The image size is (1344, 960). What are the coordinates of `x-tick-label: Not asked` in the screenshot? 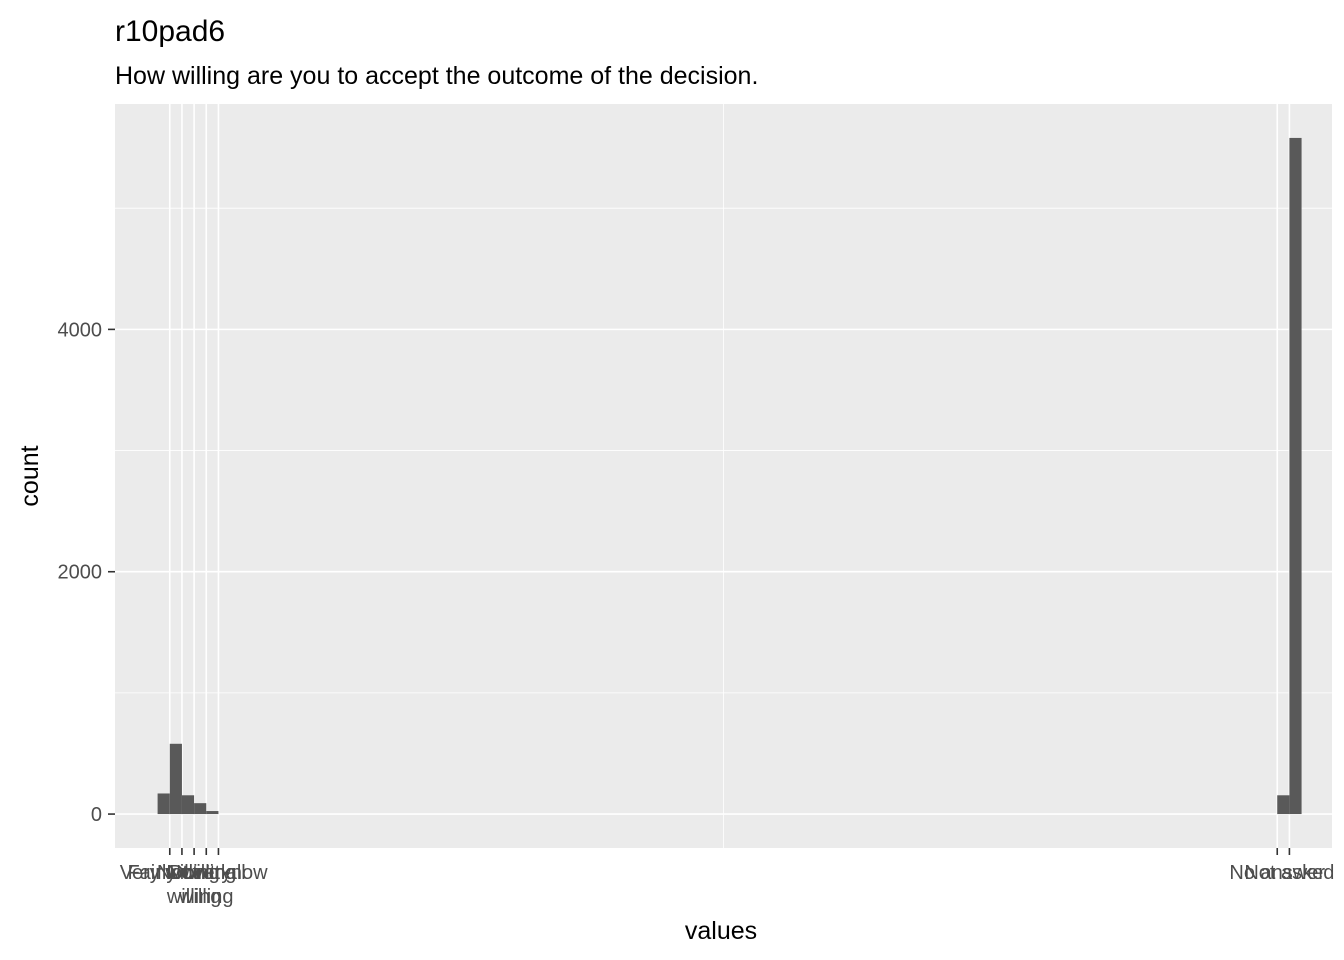 It's located at (1289, 873).